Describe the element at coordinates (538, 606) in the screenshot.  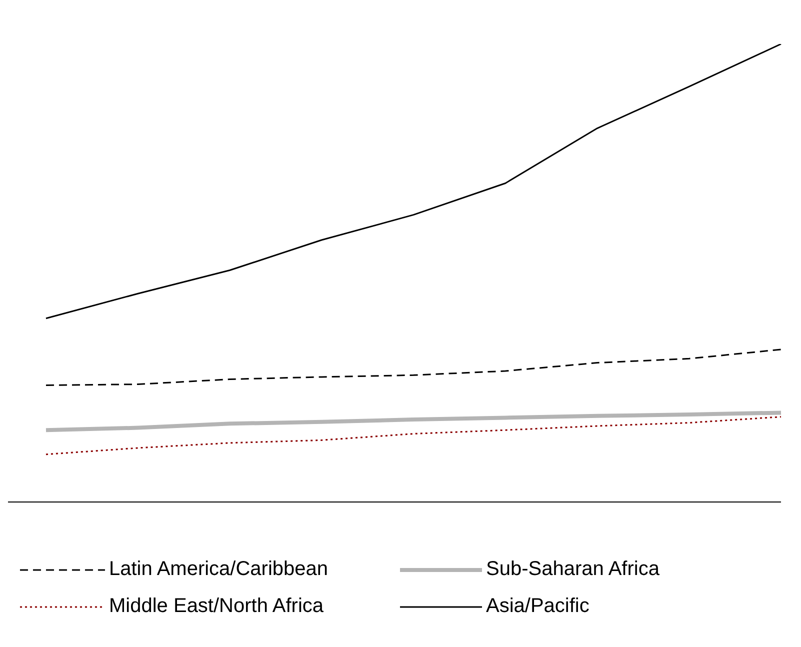
I see `legend-label: Asia/Pacific` at that location.